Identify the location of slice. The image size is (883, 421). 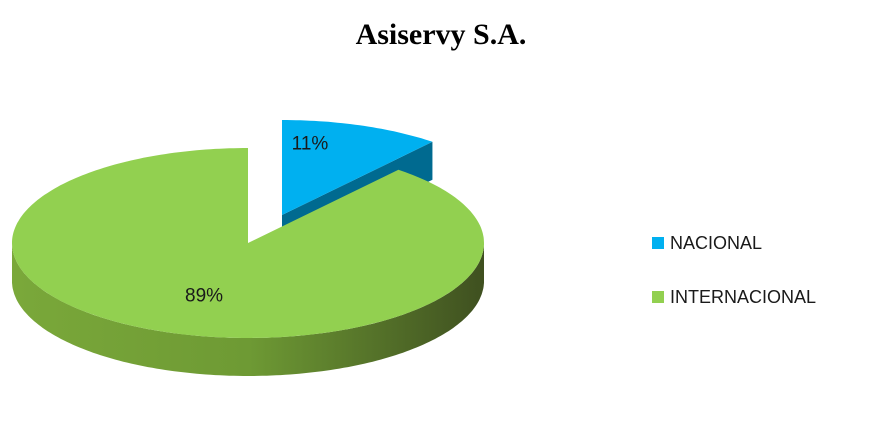
(357, 167).